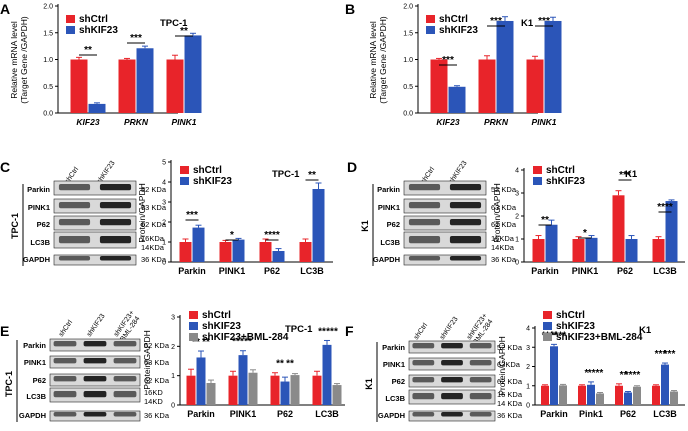 The image size is (688, 431). I want to click on lane-label: shCtrl, so click(421, 331).